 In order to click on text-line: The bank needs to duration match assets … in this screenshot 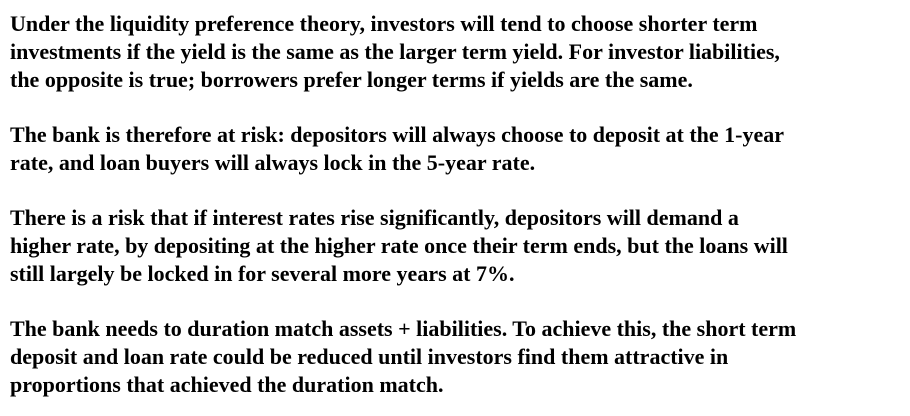, I will do `click(403, 328)`.